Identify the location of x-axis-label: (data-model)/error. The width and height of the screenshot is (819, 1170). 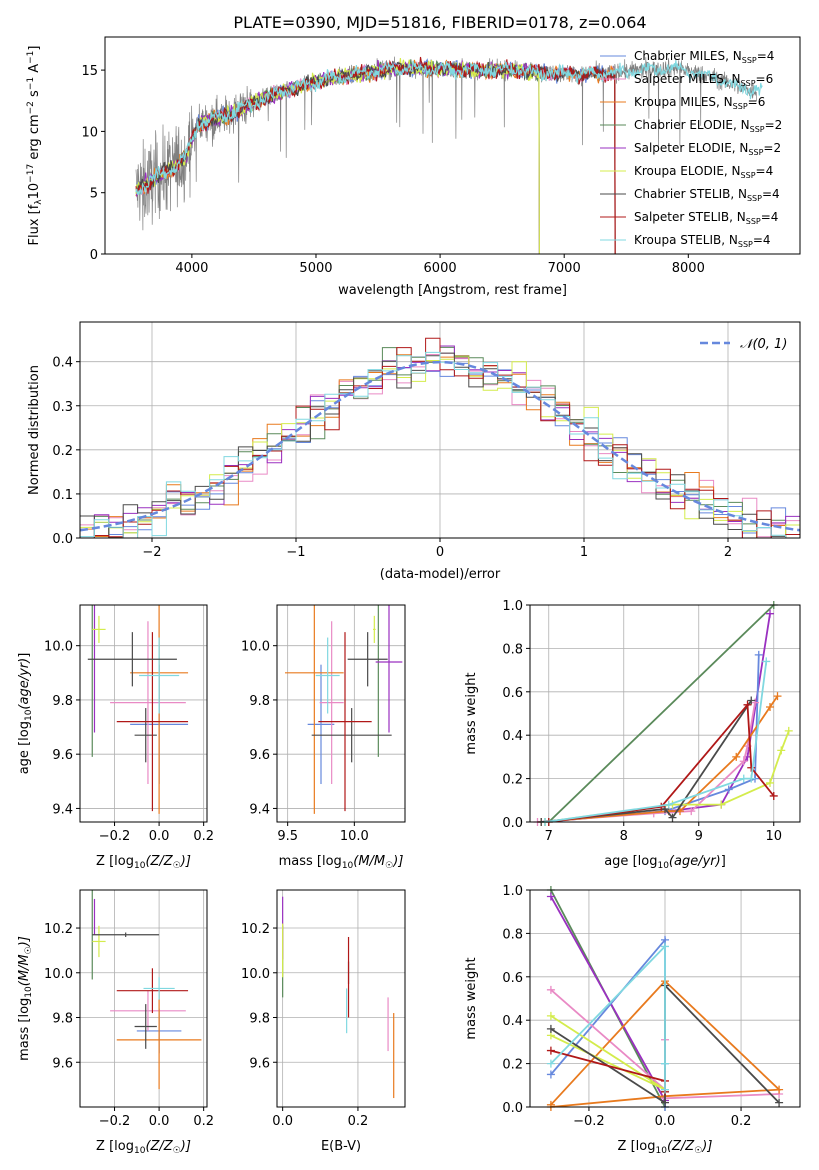
(440, 574).